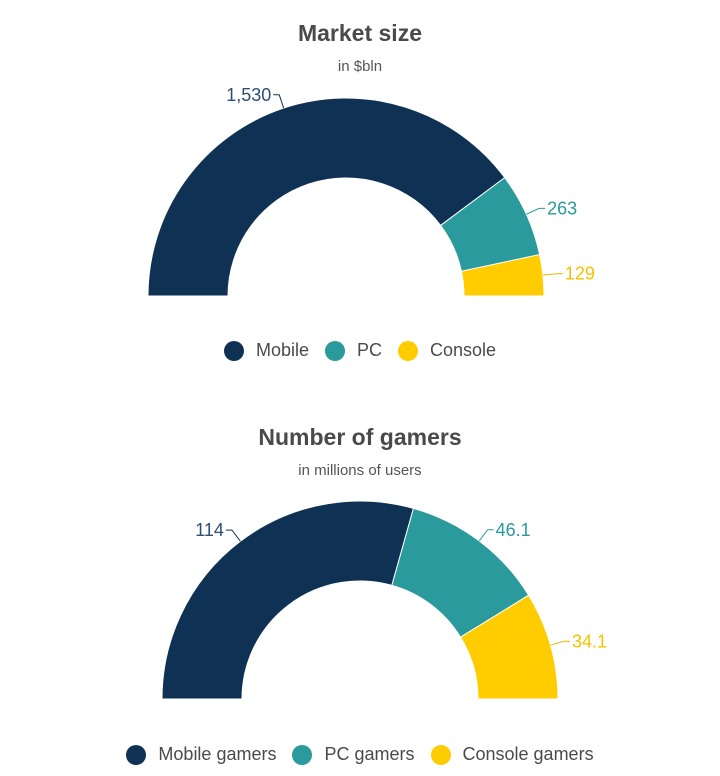 Image resolution: width=720 pixels, height=776 pixels. What do you see at coordinates (209, 530) in the screenshot?
I see `data-label: 114` at bounding box center [209, 530].